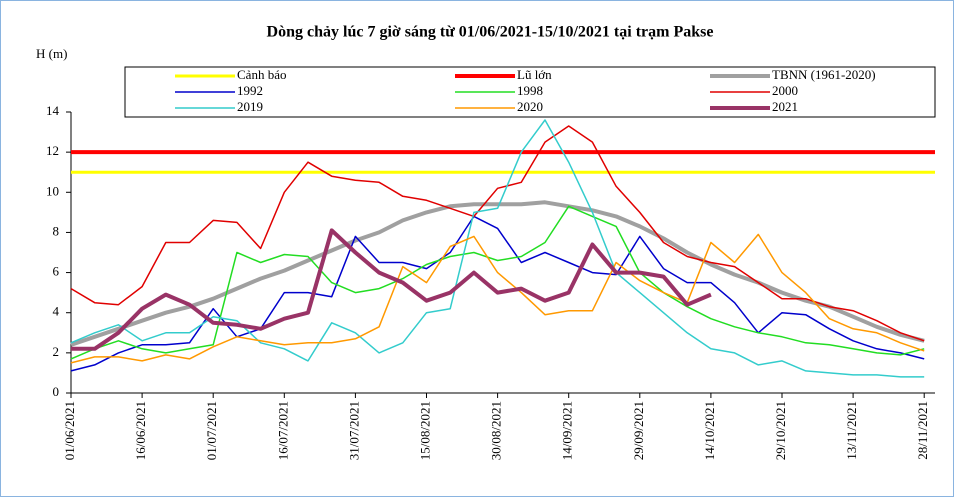 The width and height of the screenshot is (954, 497). Describe the element at coordinates (785, 106) in the screenshot. I see `legend-label: 2021` at that location.